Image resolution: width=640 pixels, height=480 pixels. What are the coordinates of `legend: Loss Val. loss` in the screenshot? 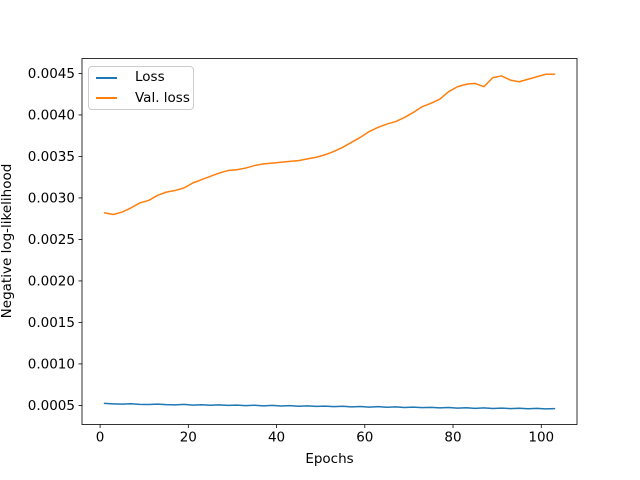 It's located at (141, 88).